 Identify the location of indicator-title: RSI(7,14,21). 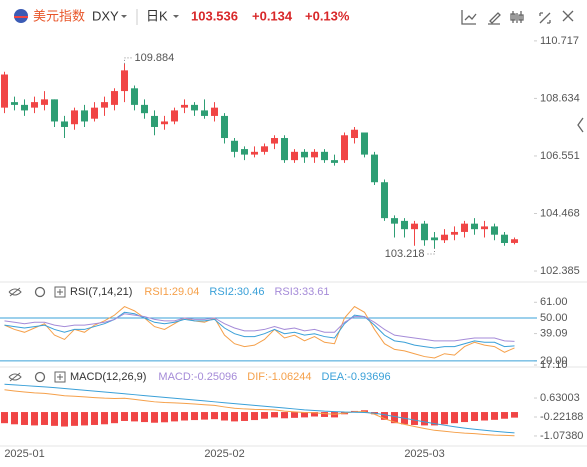
(101, 292).